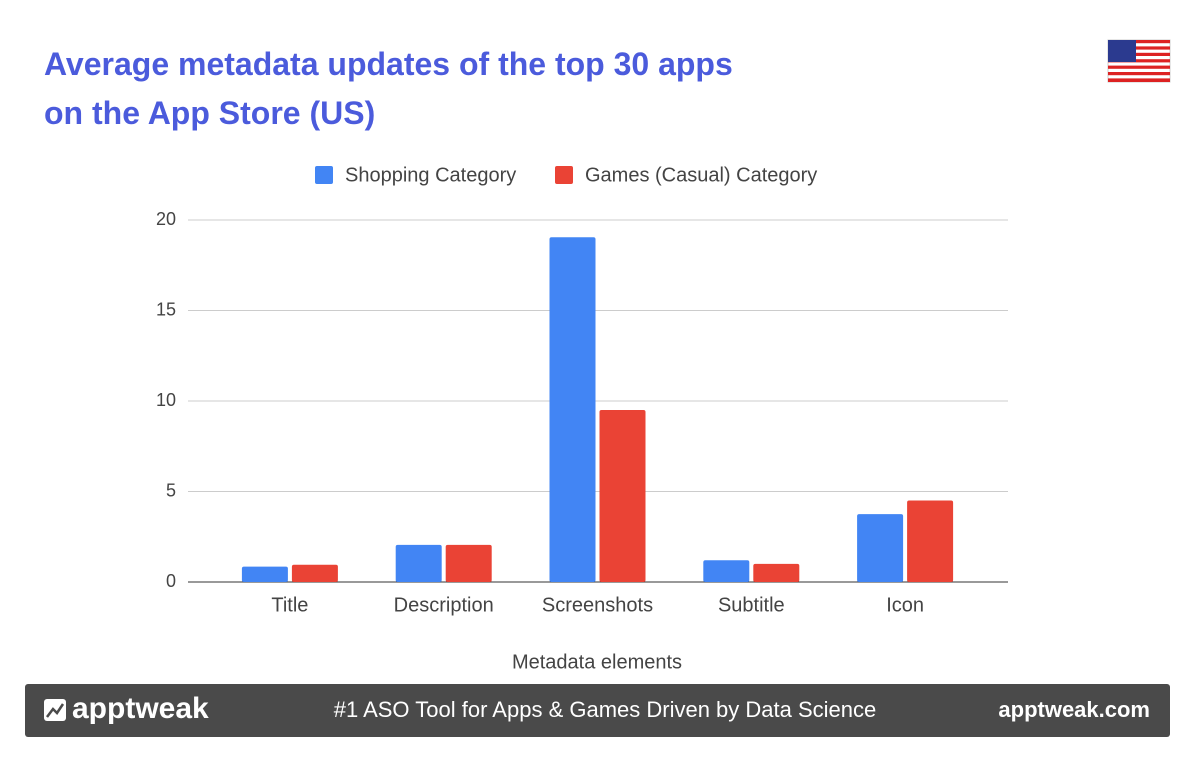 The height and width of the screenshot is (760, 1200). I want to click on legend-label: Games (Casual) Category, so click(701, 175).